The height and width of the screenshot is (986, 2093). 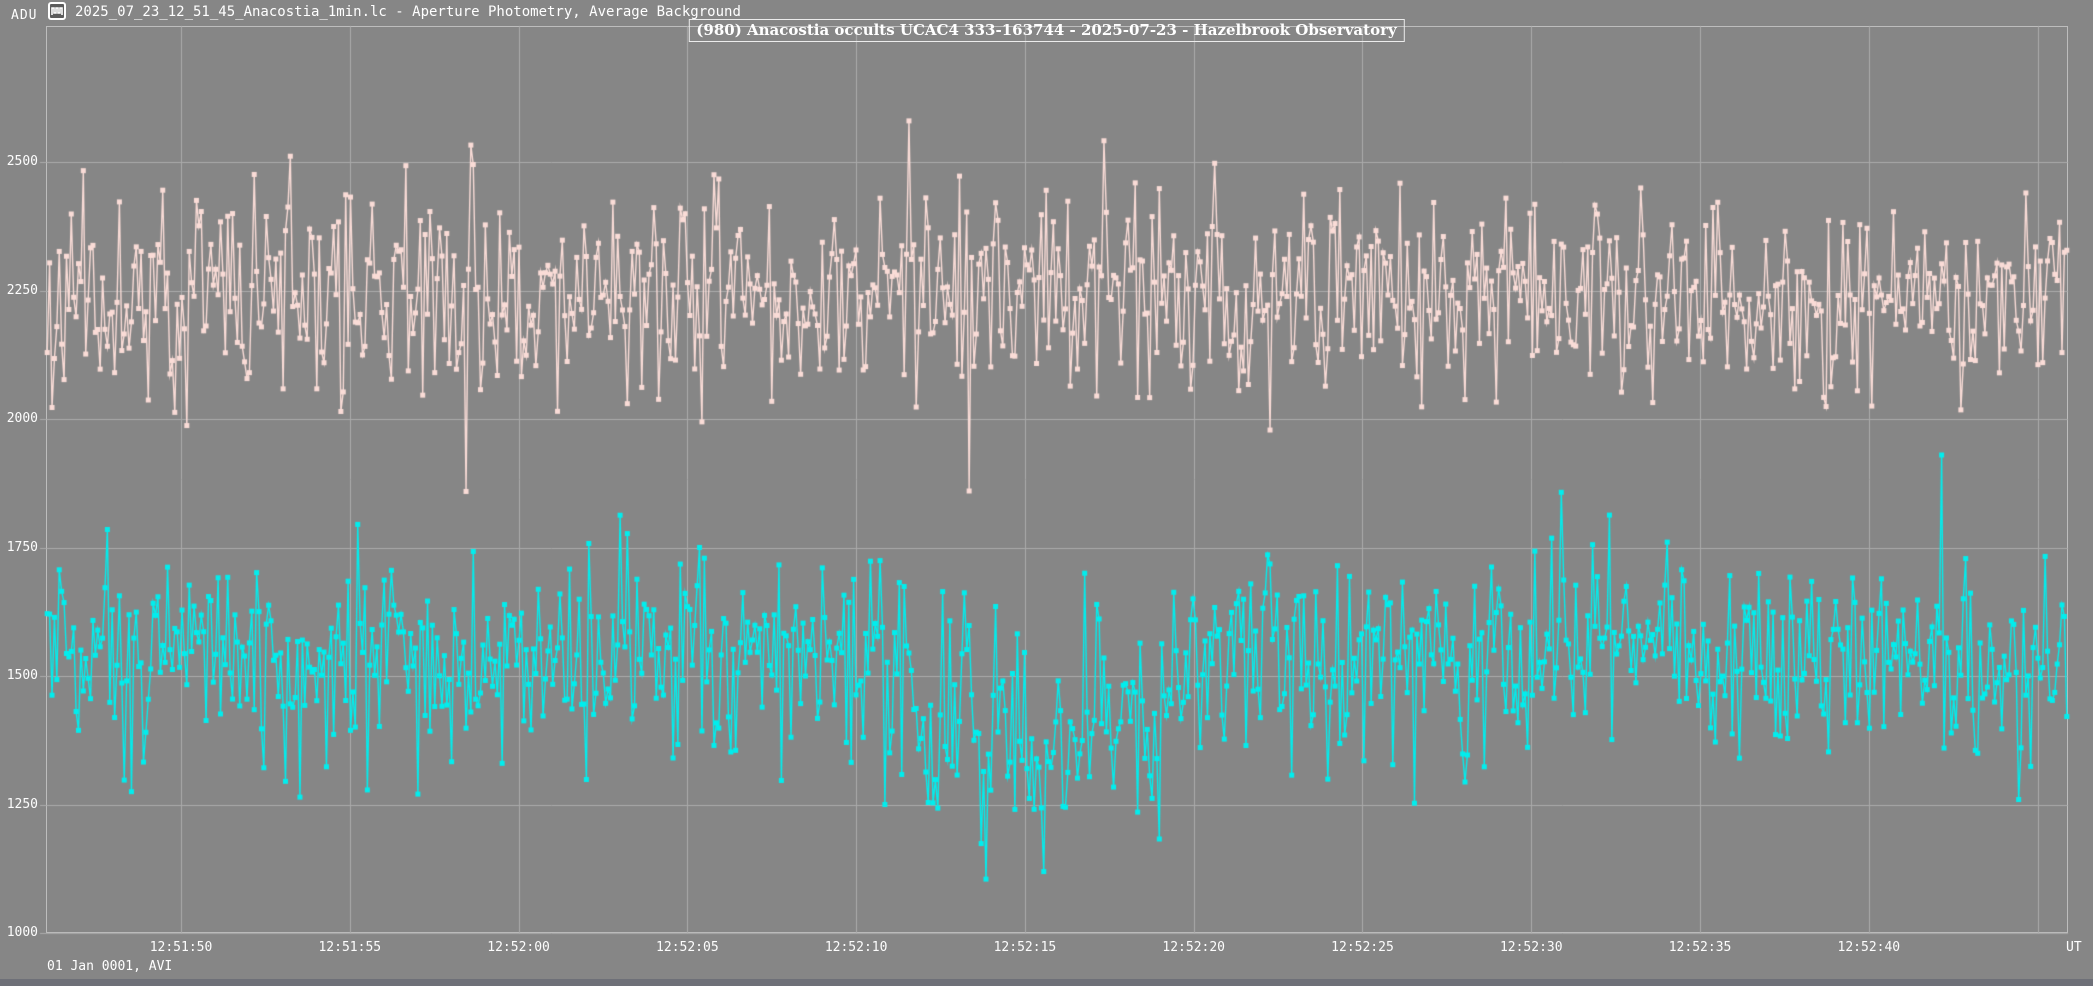 What do you see at coordinates (22, 804) in the screenshot?
I see `y-tick-label: 1250` at bounding box center [22, 804].